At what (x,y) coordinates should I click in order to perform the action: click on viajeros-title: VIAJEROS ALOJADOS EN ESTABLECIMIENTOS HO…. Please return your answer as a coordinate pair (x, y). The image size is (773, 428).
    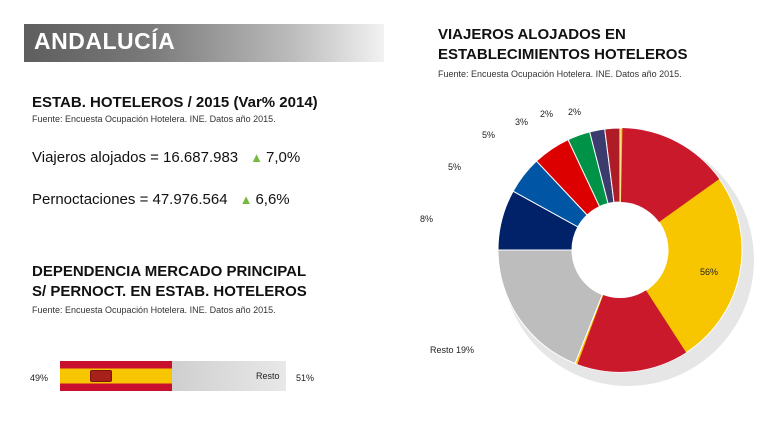
    Looking at the image, I should click on (562, 45).